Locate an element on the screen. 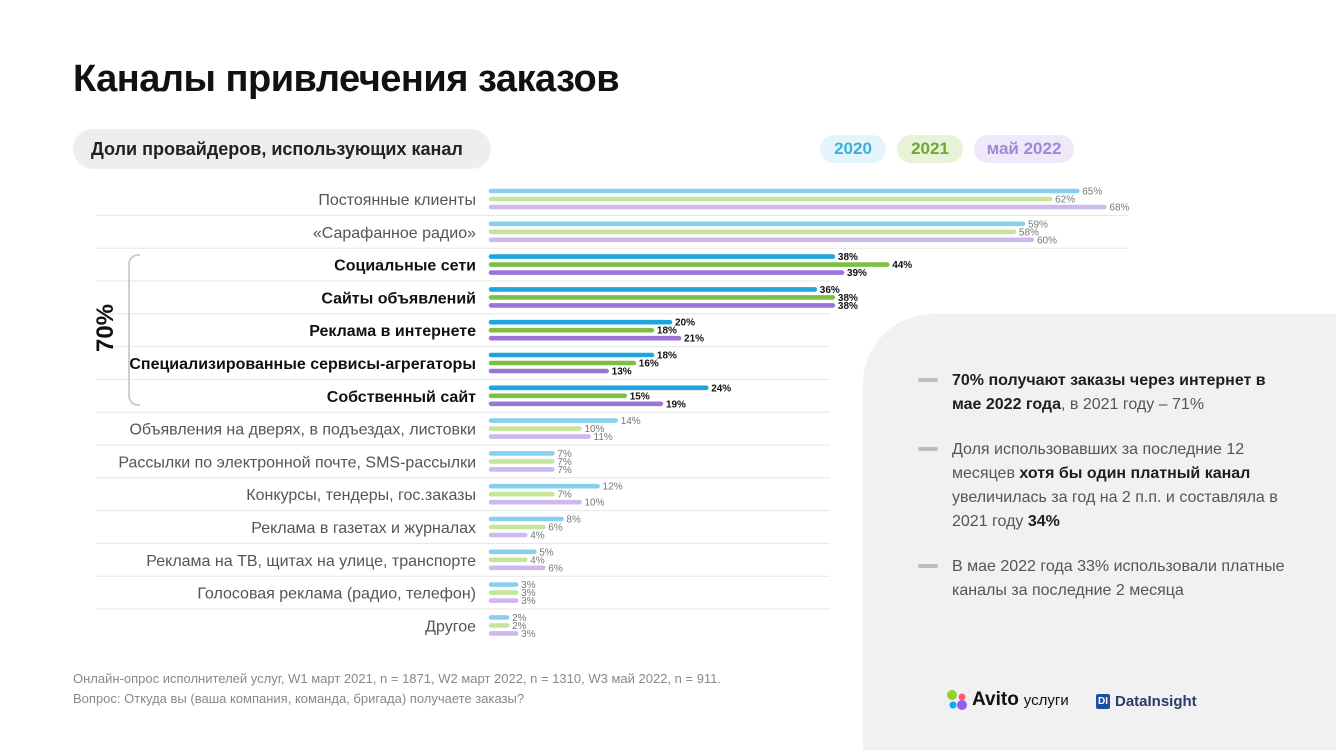  value-label: 58% is located at coordinates (1029, 232).